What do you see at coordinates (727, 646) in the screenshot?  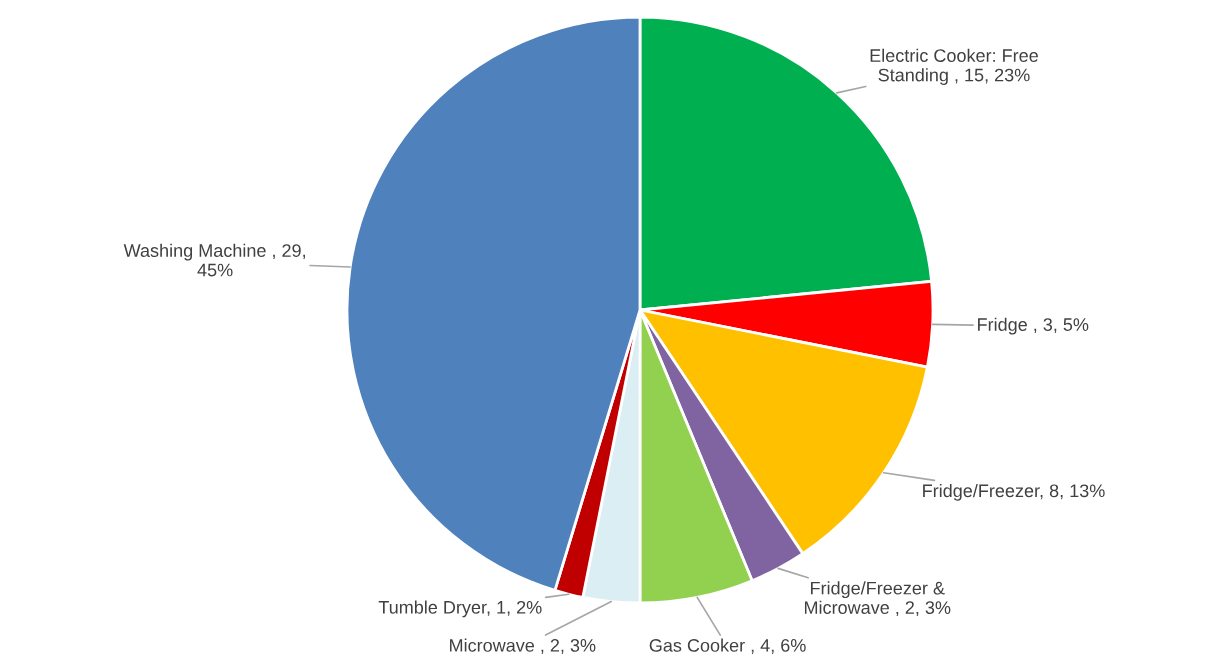 I see `slice-label: Gas Cooker , 4, 6%` at bounding box center [727, 646].